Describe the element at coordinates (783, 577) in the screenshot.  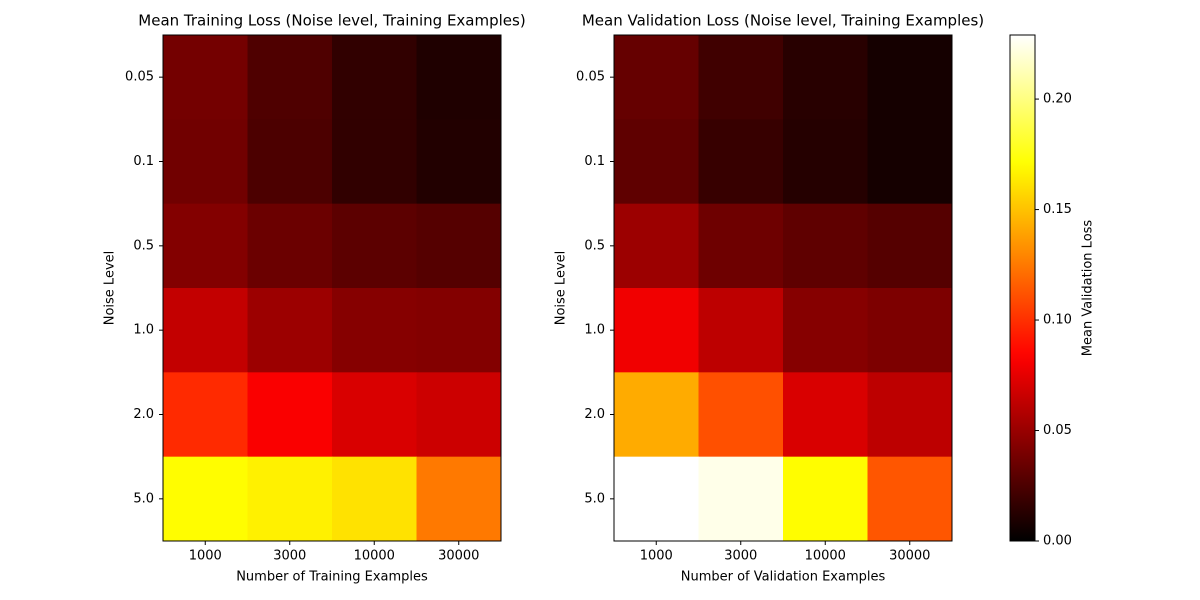
I see `x-axis-label: Number of Validation Examples` at that location.